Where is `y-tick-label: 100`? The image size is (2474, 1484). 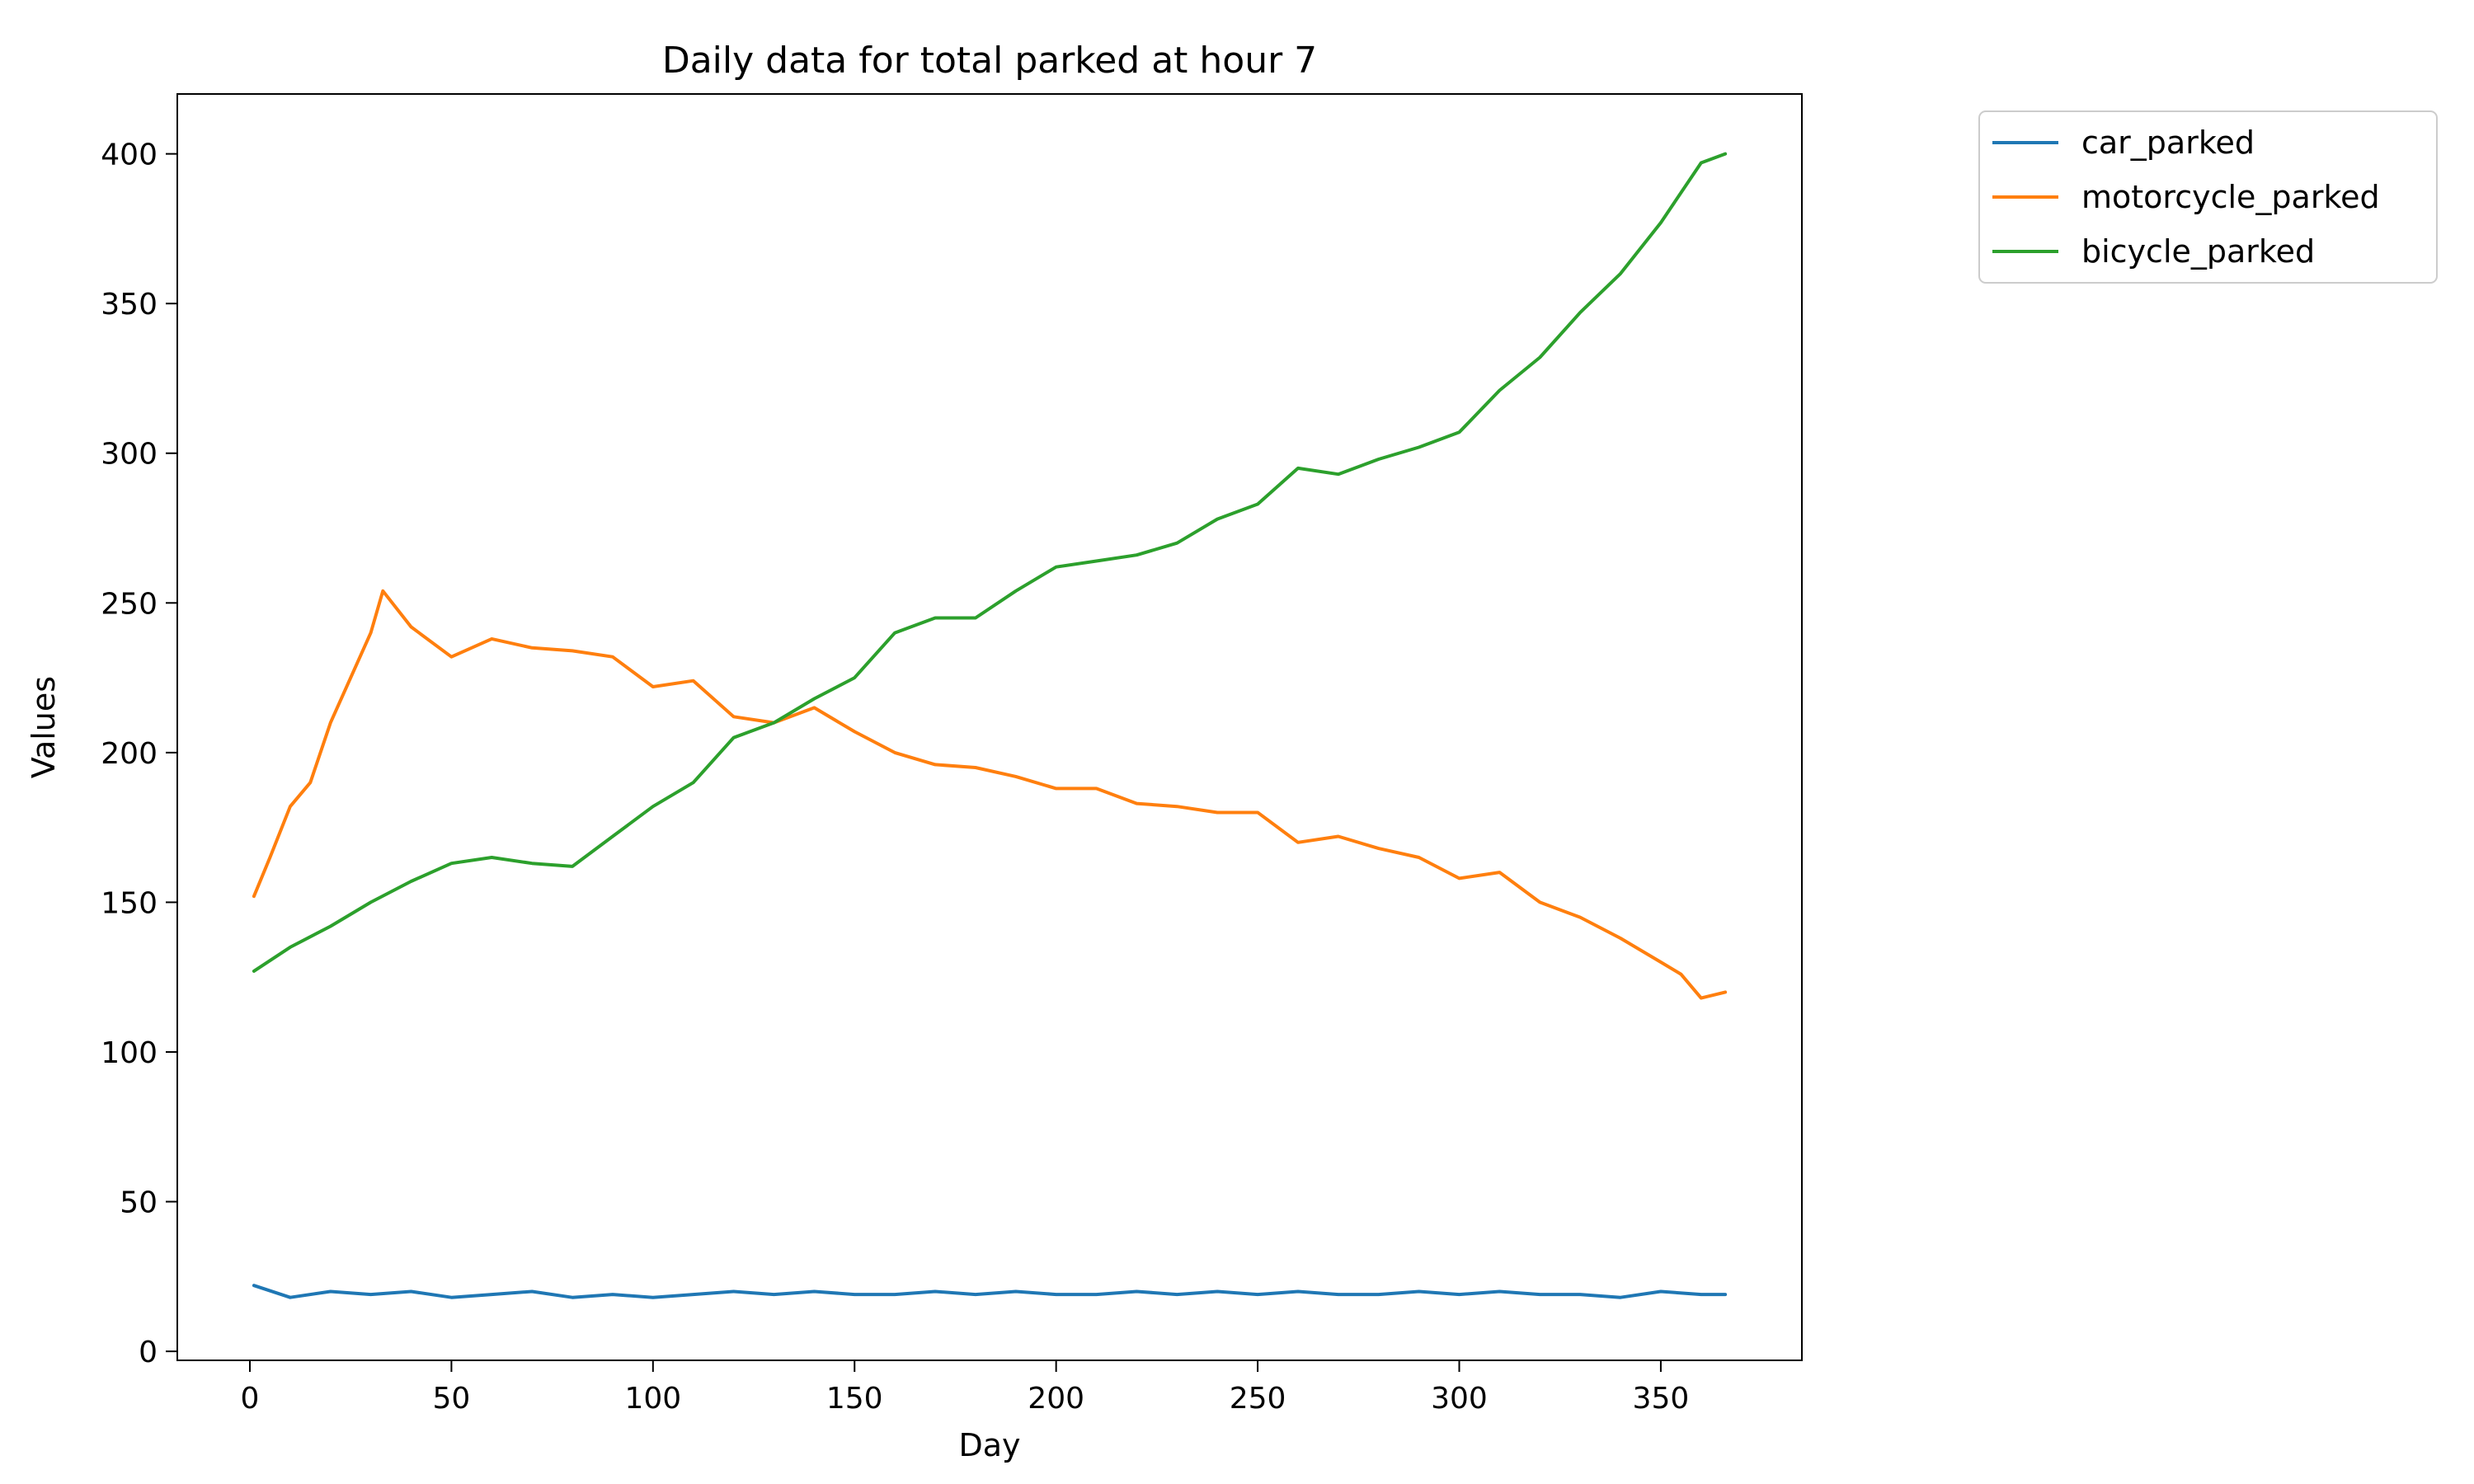 y-tick-label: 100 is located at coordinates (129, 1053).